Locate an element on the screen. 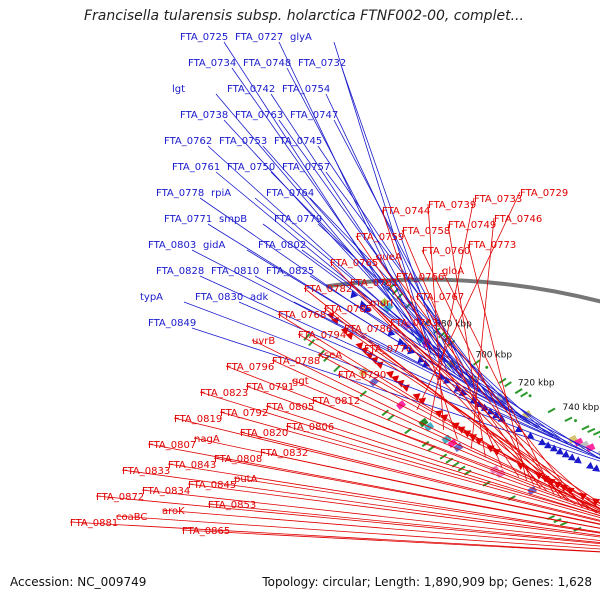  reverse-gene-label: gloA is located at coordinates (453, 271).